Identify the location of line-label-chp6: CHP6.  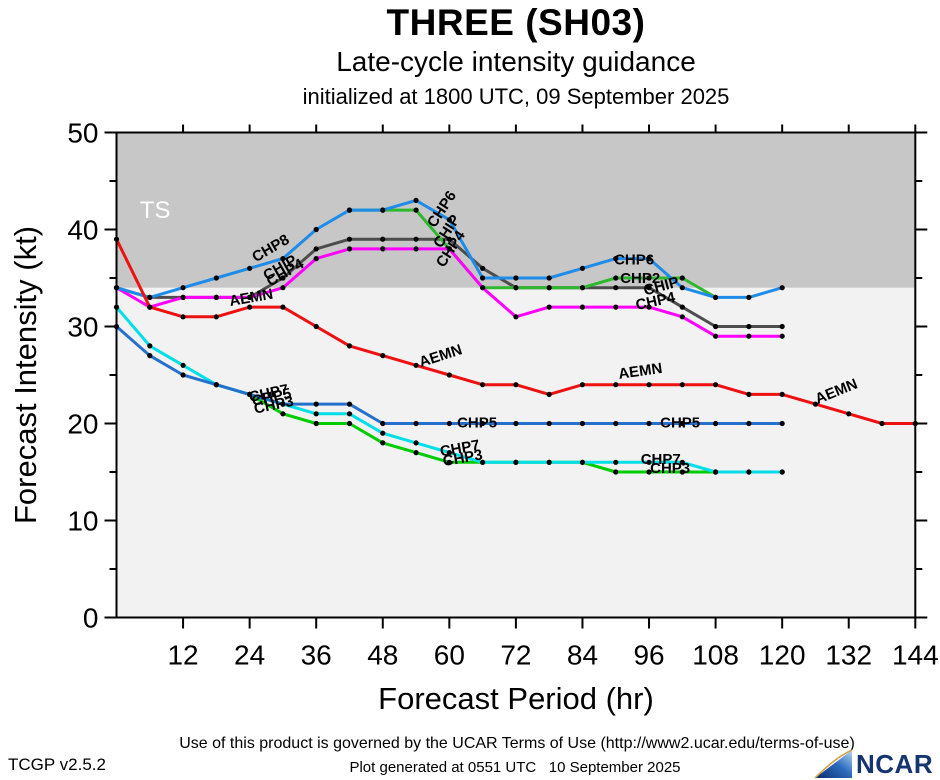
(634, 259).